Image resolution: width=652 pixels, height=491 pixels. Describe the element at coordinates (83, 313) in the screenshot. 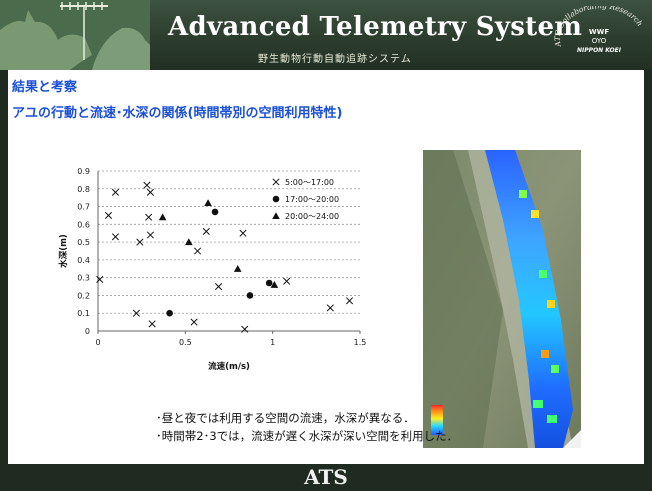

I see `y-tick-label: 0.1` at that location.